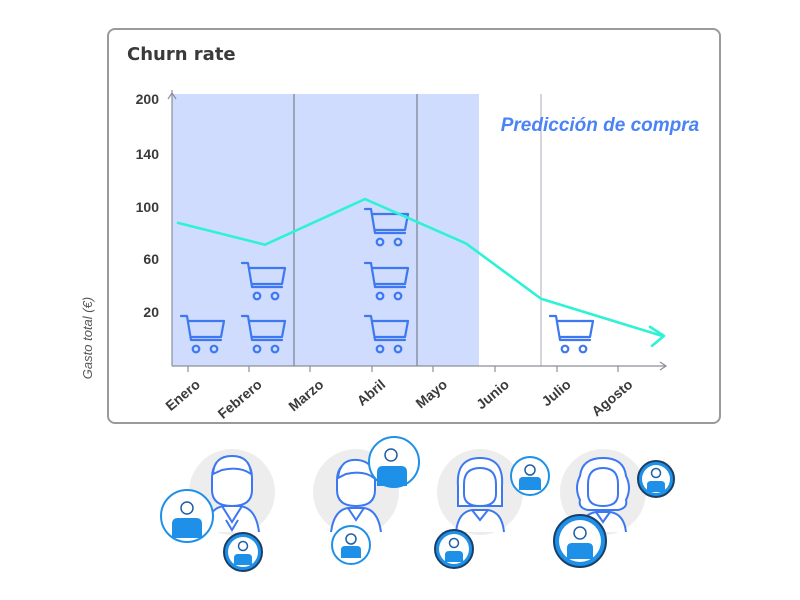 This screenshot has height=600, width=800. Describe the element at coordinates (600, 125) in the screenshot. I see `annotation-text: Predicción de compra` at that location.